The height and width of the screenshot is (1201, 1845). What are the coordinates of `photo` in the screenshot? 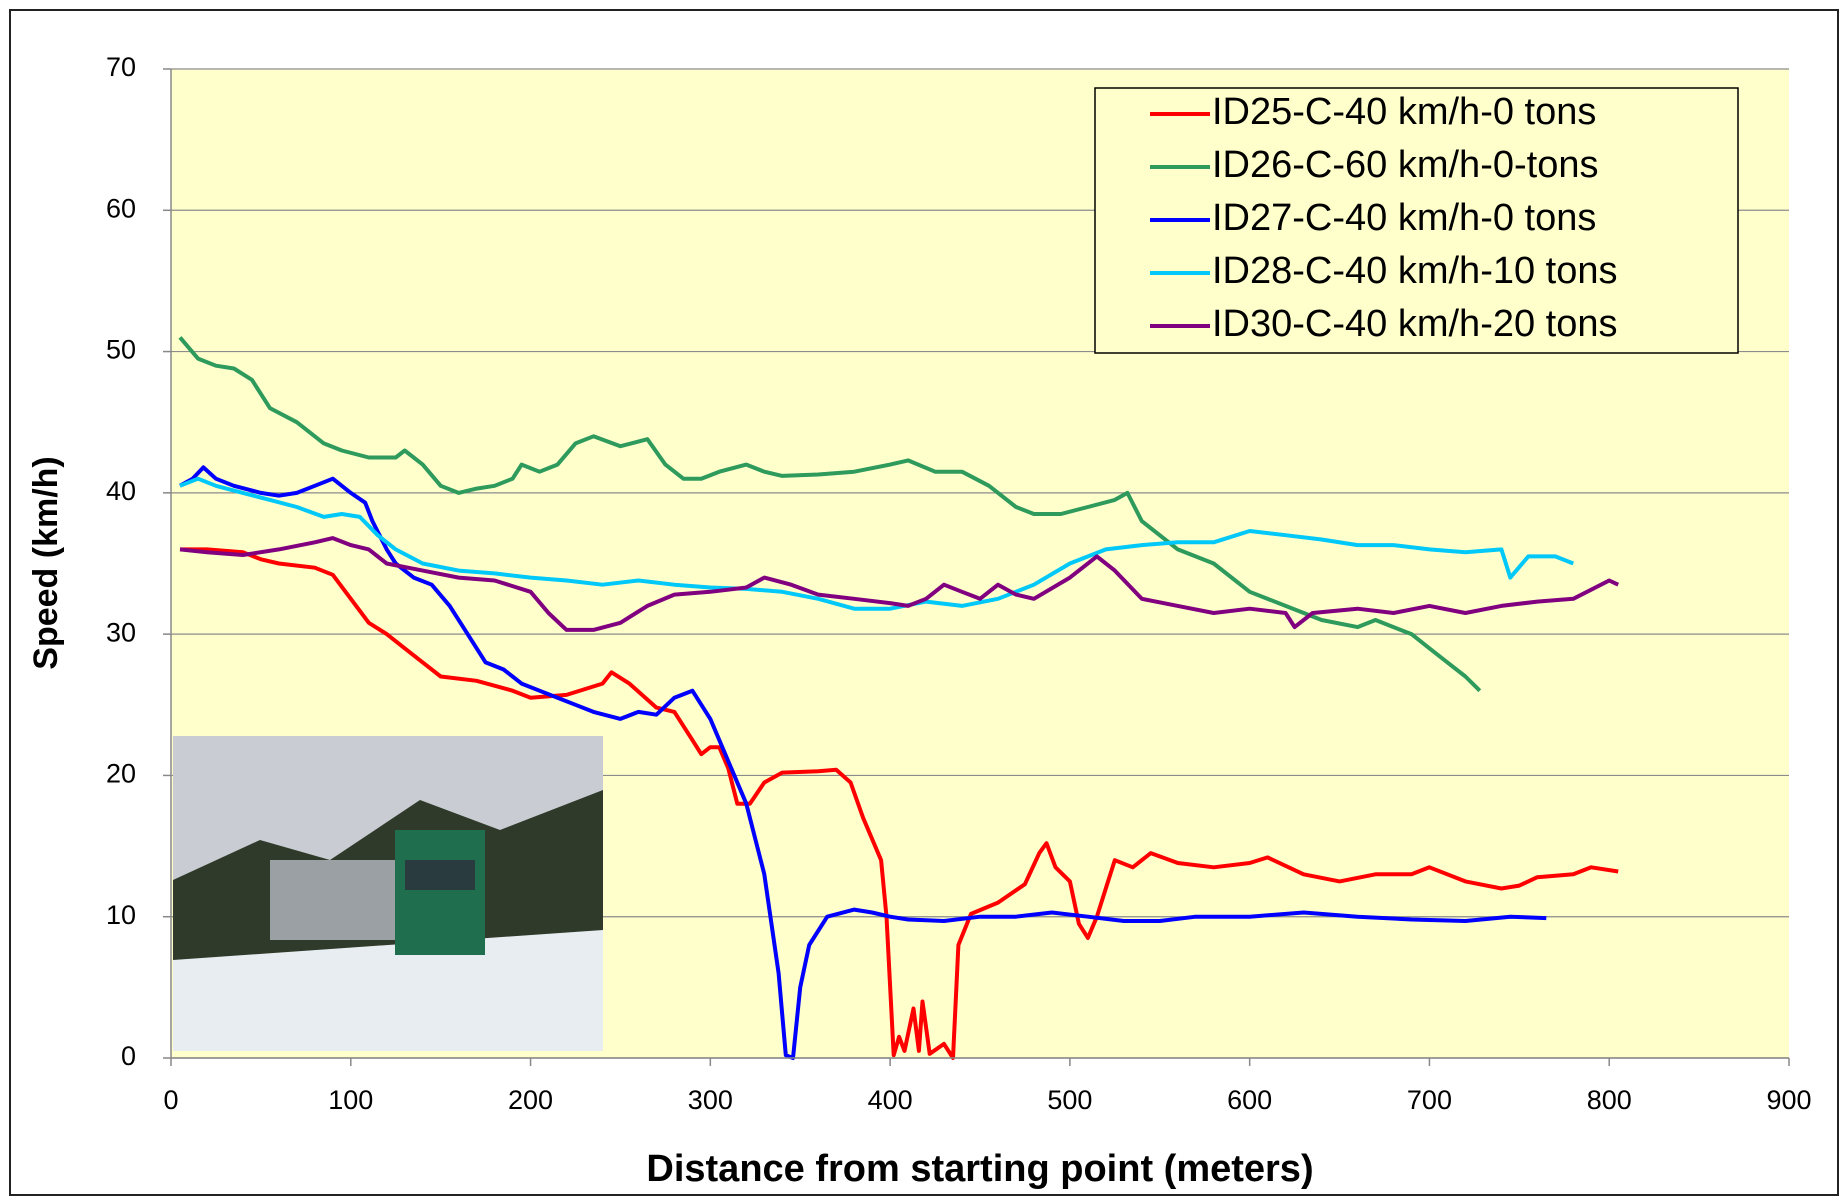 It's located at (388, 893).